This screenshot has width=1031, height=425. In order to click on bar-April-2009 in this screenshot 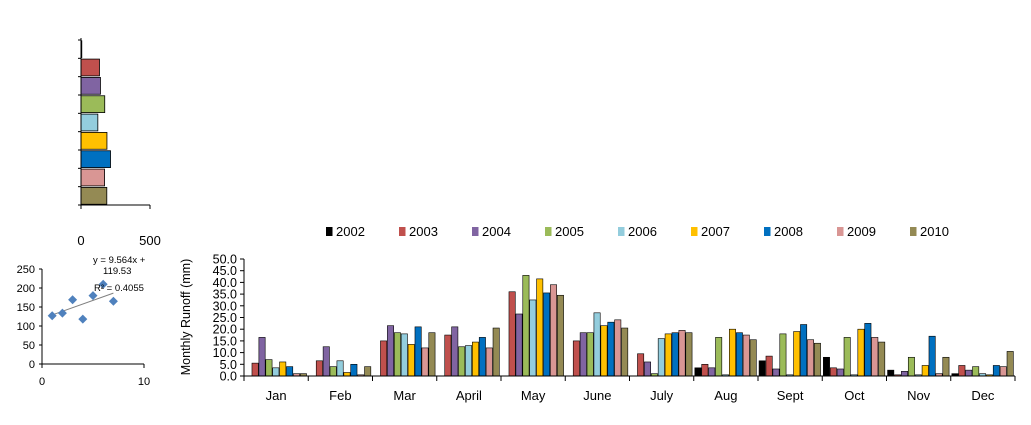, I will do `click(489, 362)`.